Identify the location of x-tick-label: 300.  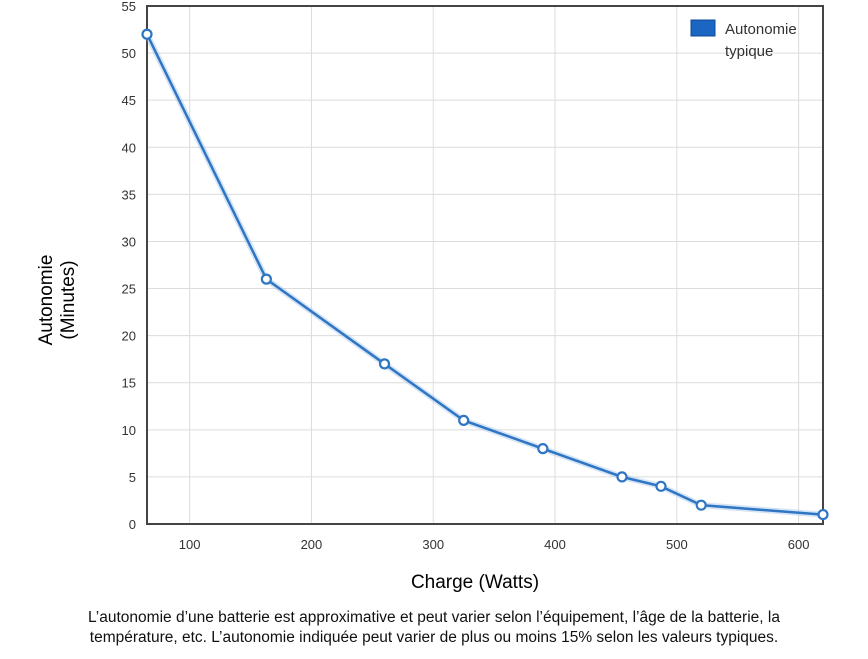
(433, 544).